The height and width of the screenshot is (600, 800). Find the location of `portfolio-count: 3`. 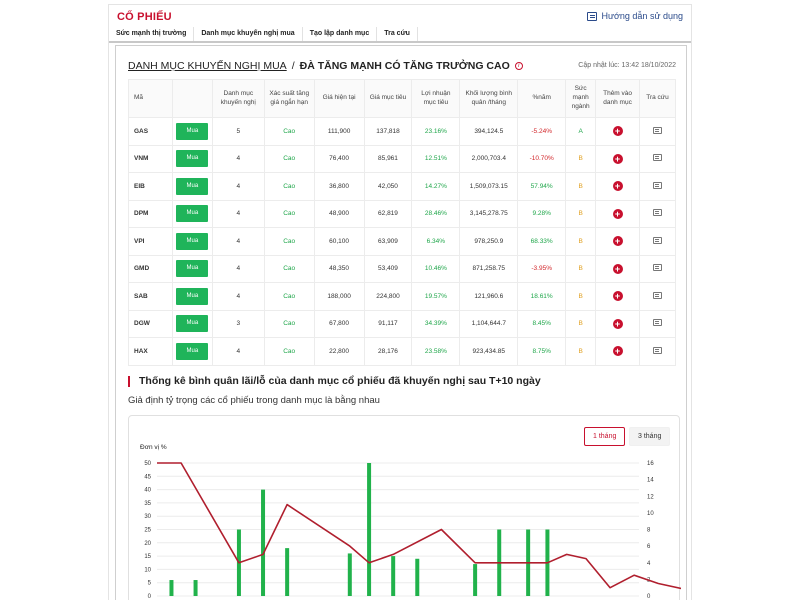

portfolio-count: 3 is located at coordinates (238, 323).